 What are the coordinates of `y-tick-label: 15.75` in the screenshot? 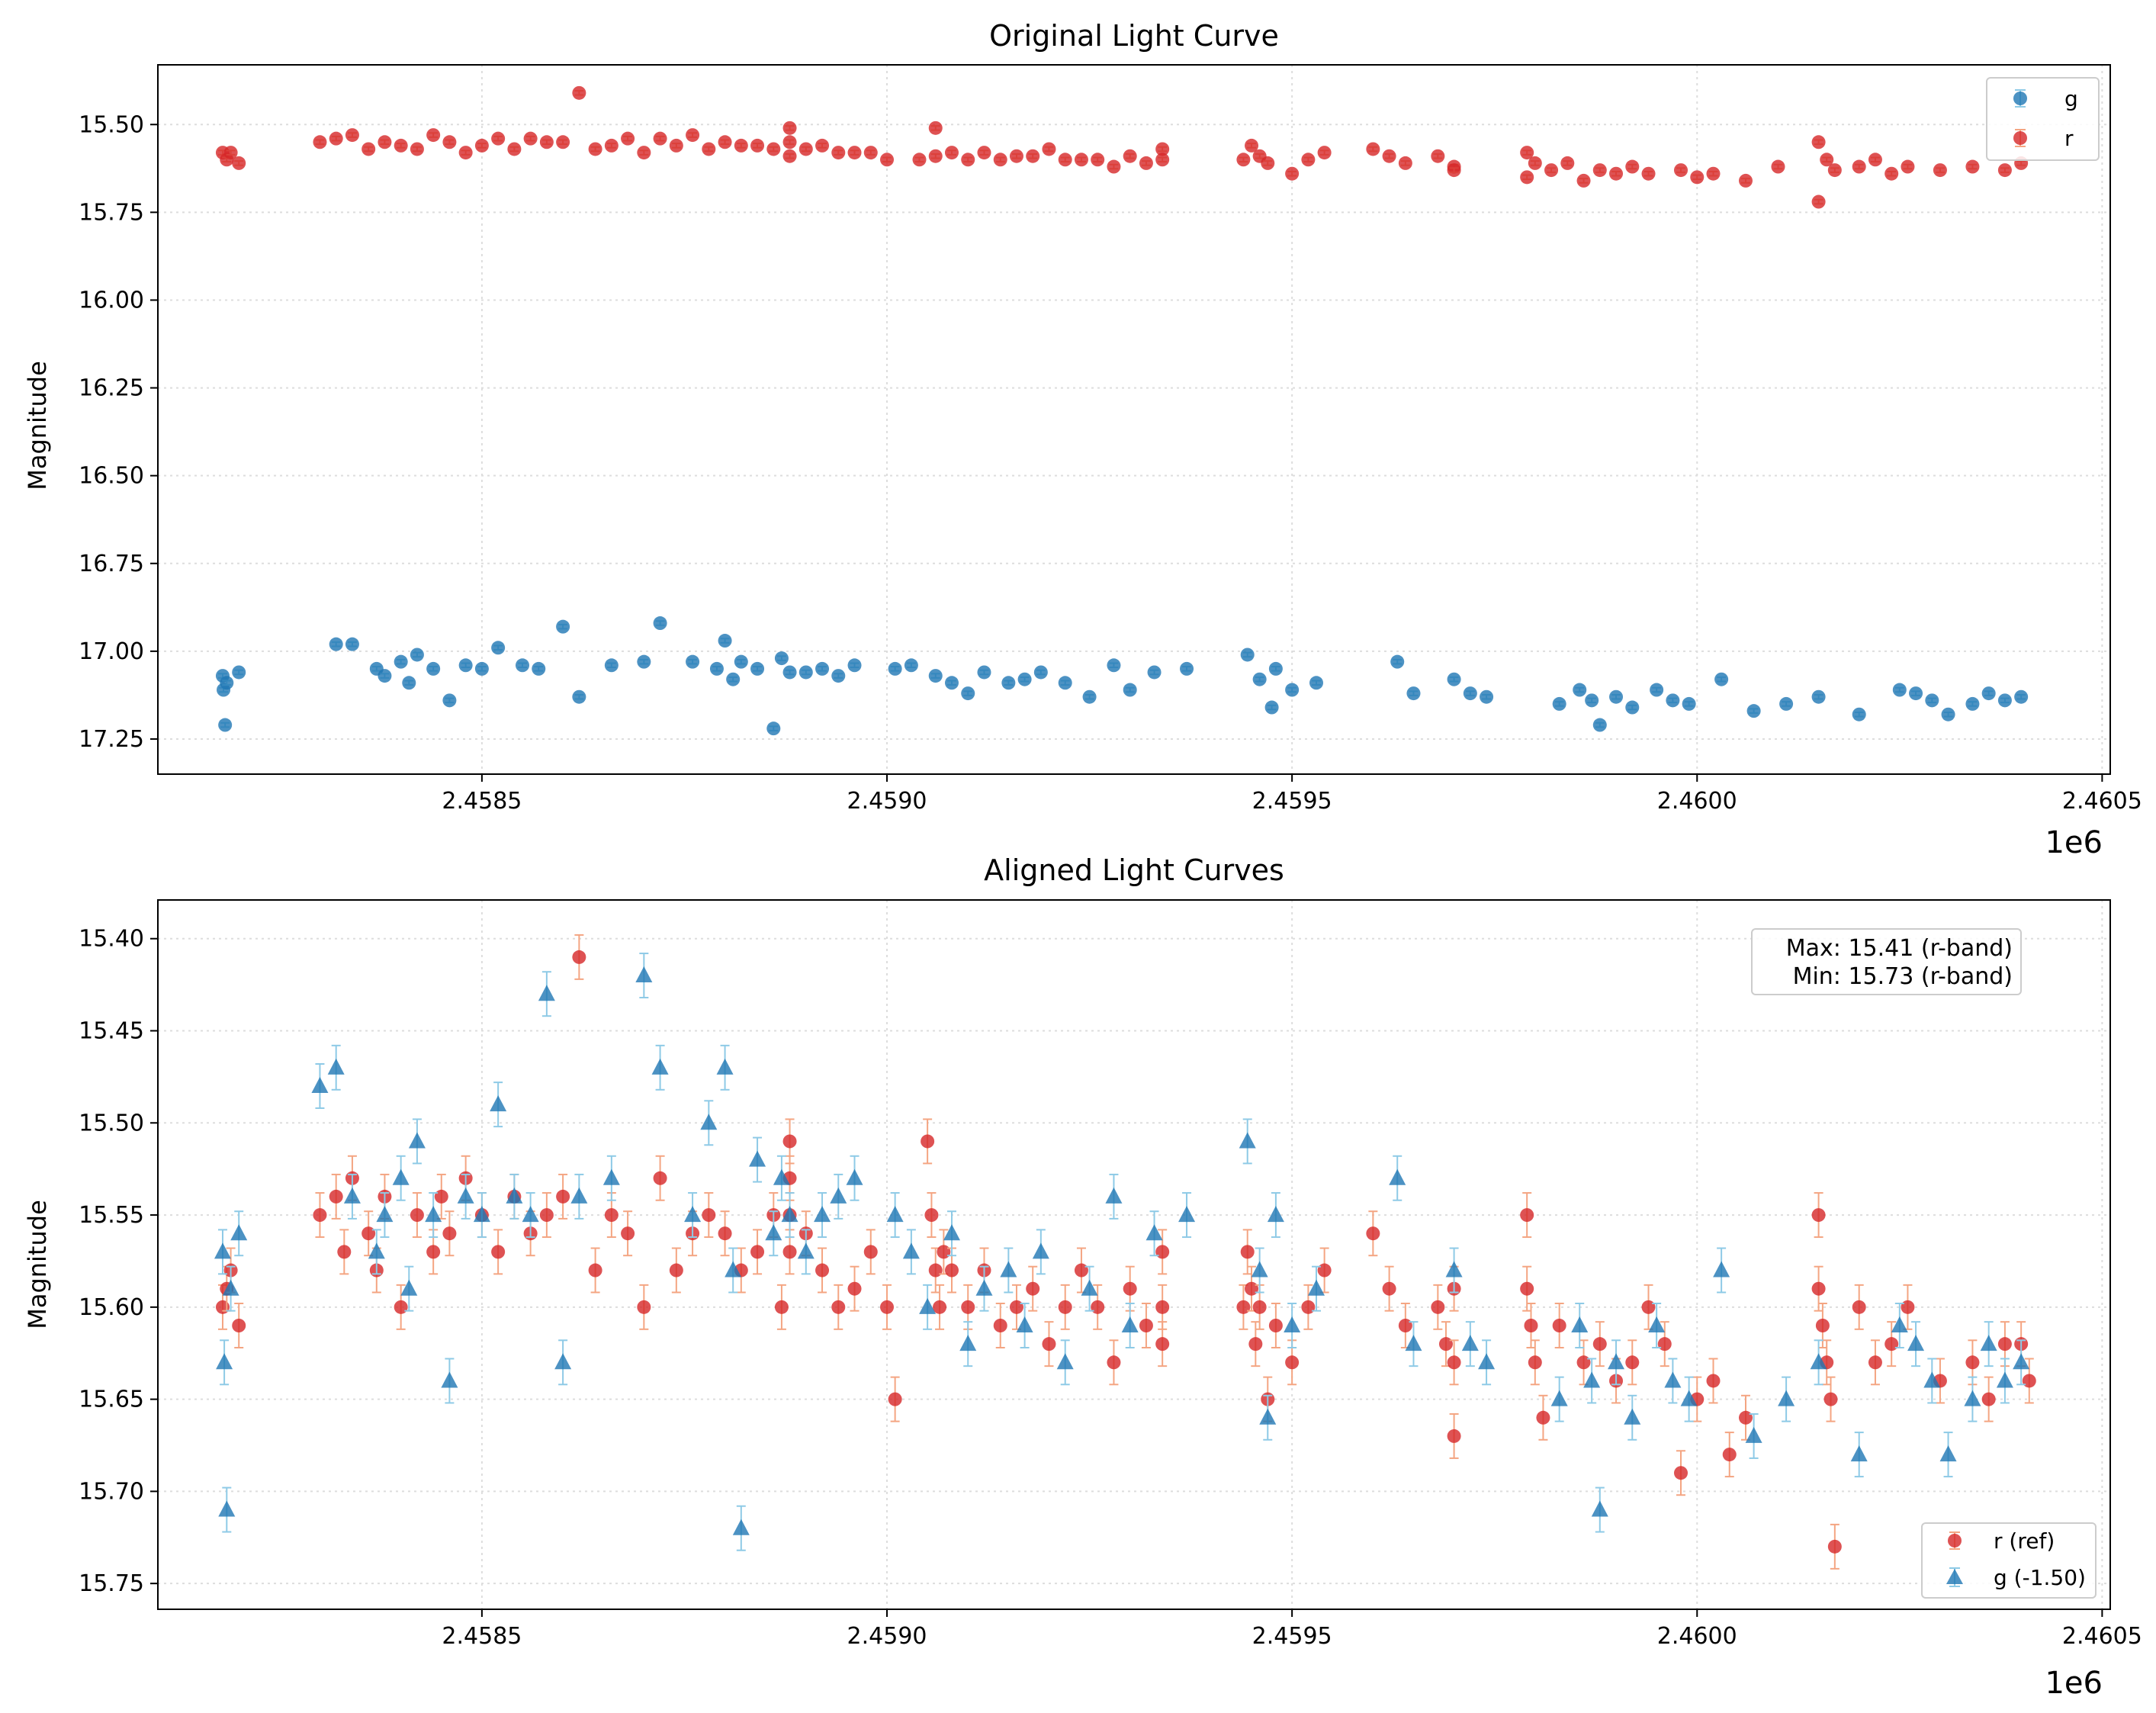 It's located at (111, 213).